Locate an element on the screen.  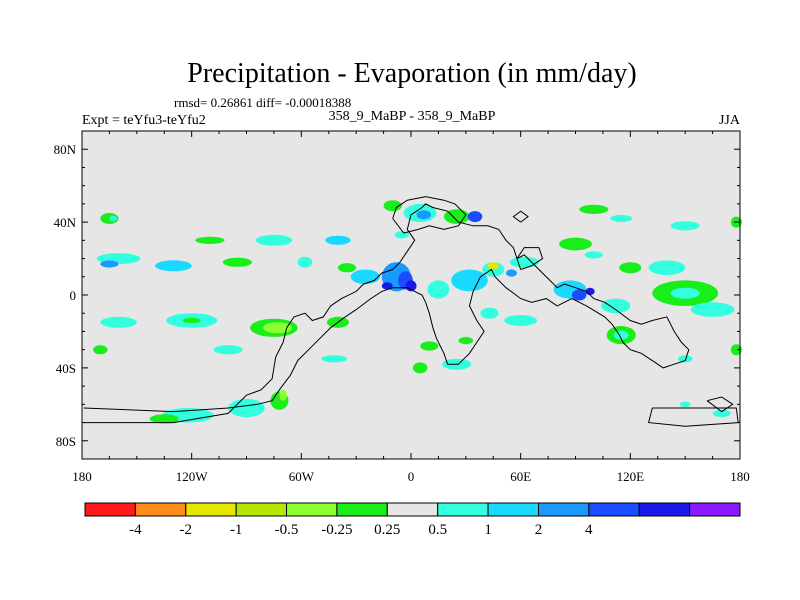
x-tick-label: 120E is located at coordinates (631, 476).